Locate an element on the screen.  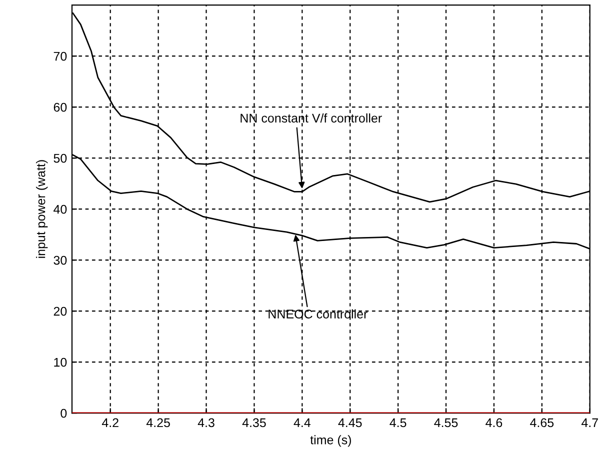
annotation: NN constant V/f controller is located at coordinates (311, 118).